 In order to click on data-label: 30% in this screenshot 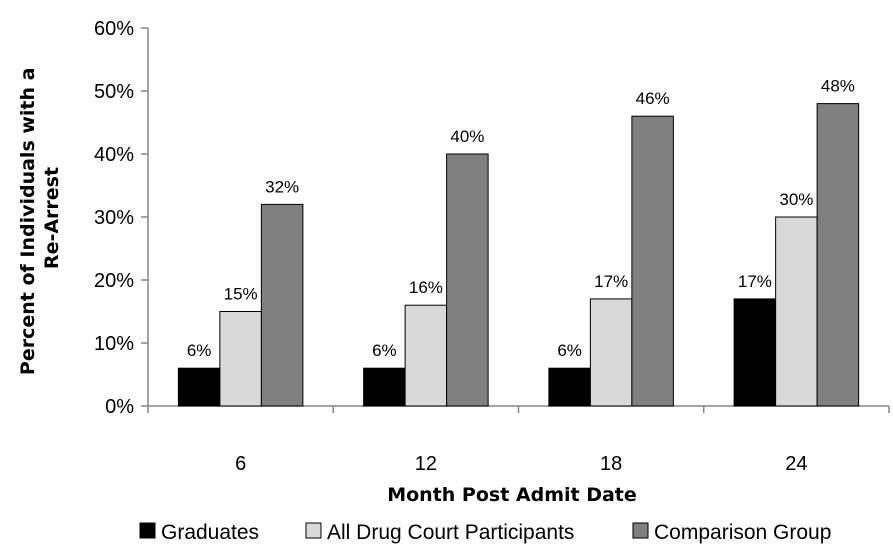, I will do `click(796, 199)`.